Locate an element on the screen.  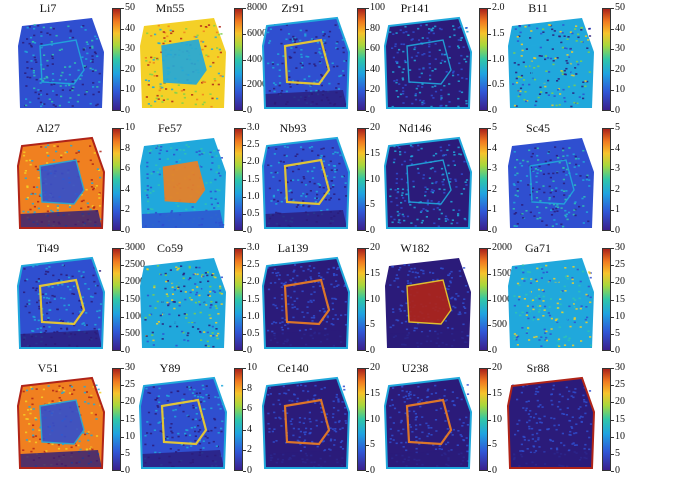
element-panel: Mn55 8000 6000 4000 2000 0 is located at coordinates (194, 59).